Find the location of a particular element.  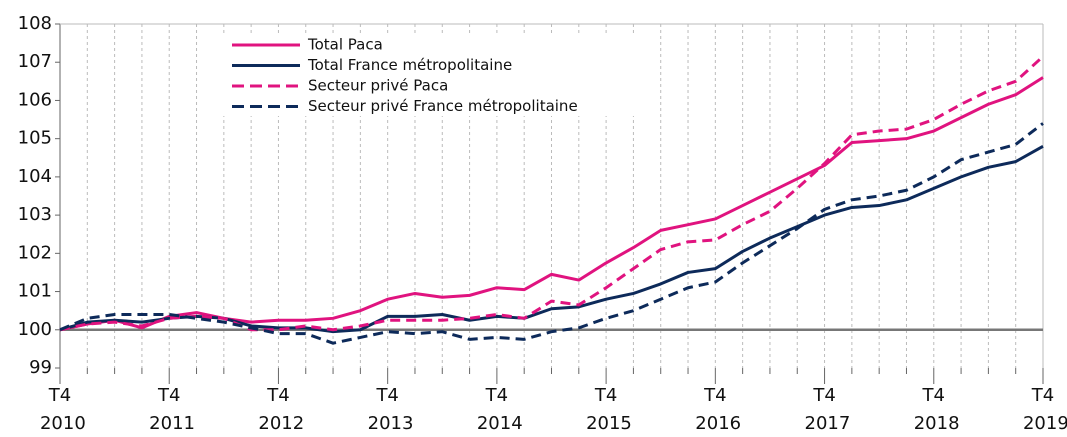

x-tick-label: T4 2013 is located at coordinates (388, 409).